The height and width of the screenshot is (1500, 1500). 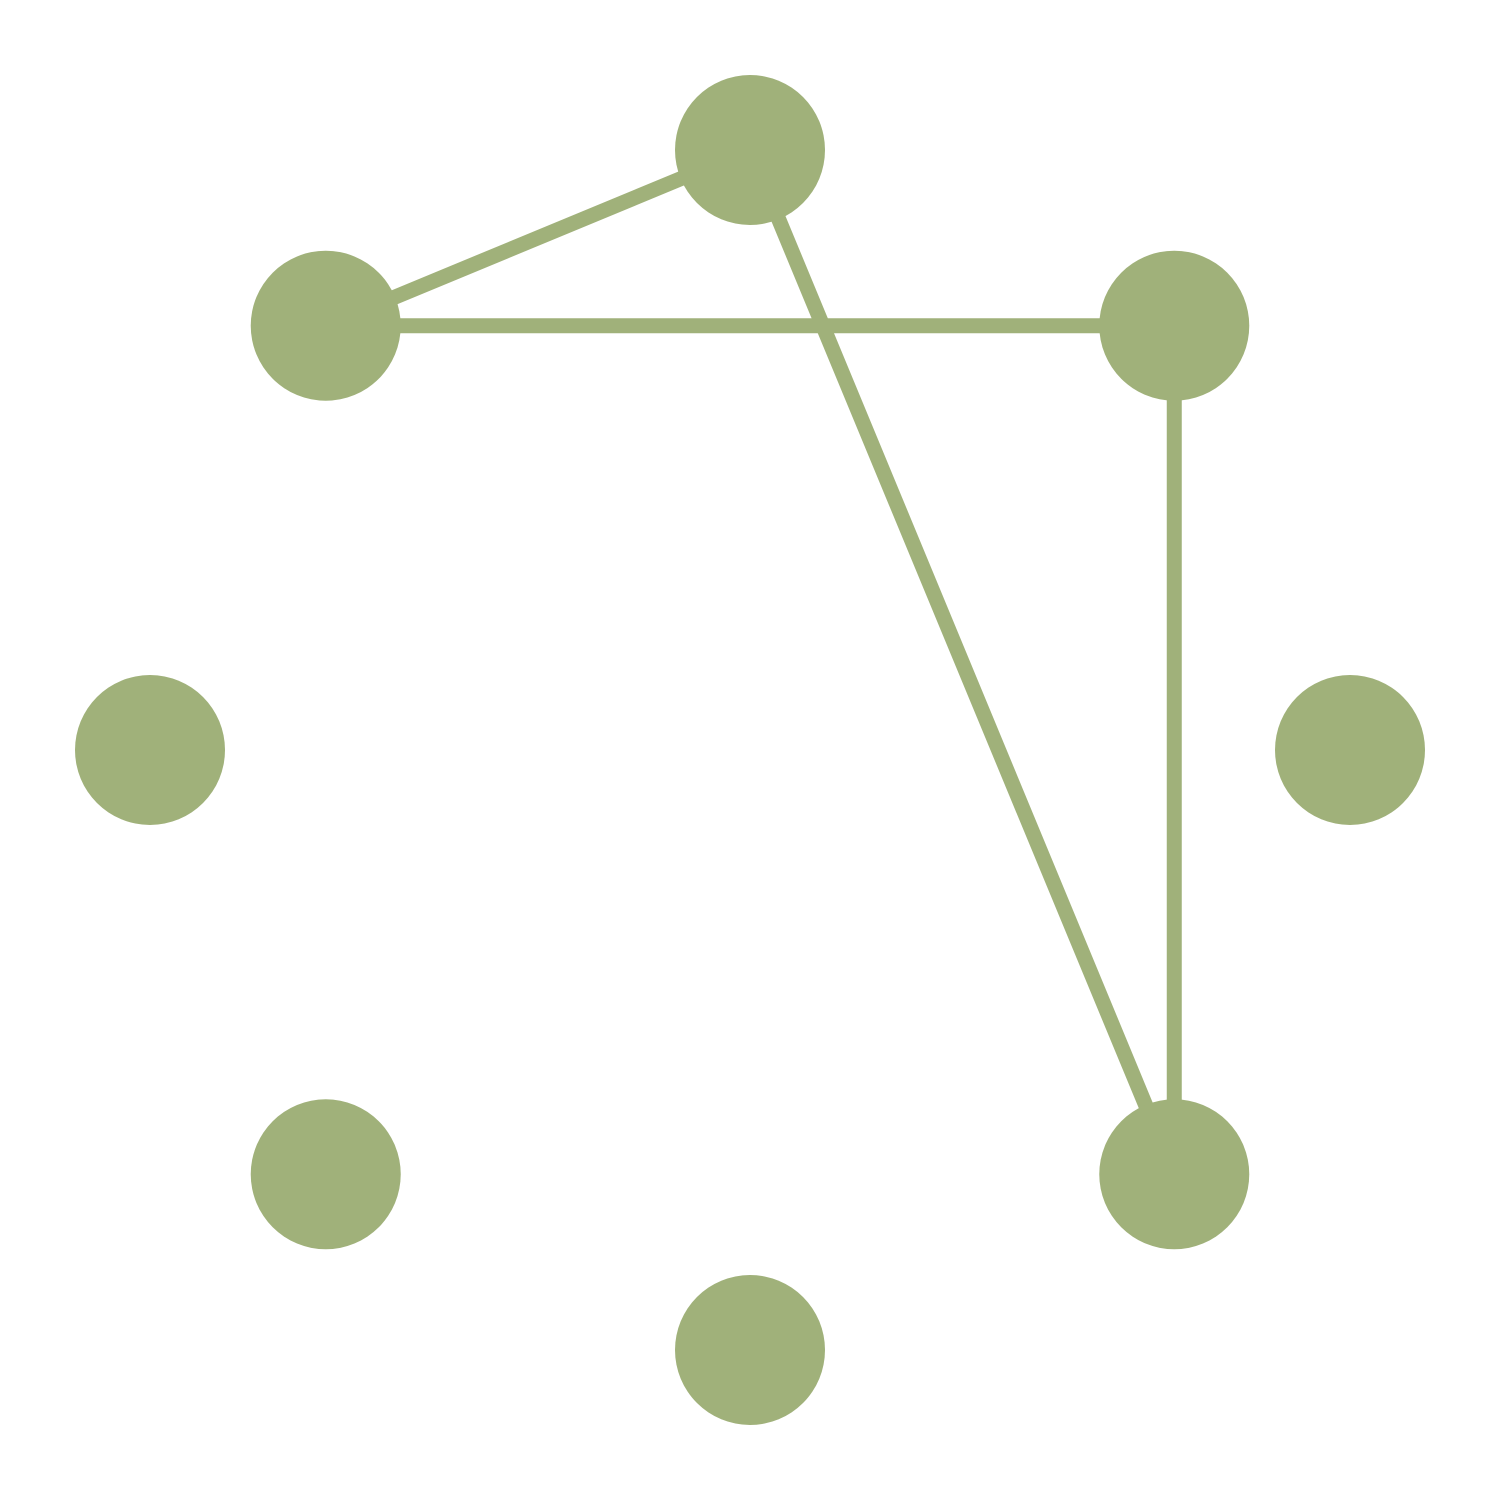 What do you see at coordinates (750, 150) in the screenshot?
I see `node-n0` at bounding box center [750, 150].